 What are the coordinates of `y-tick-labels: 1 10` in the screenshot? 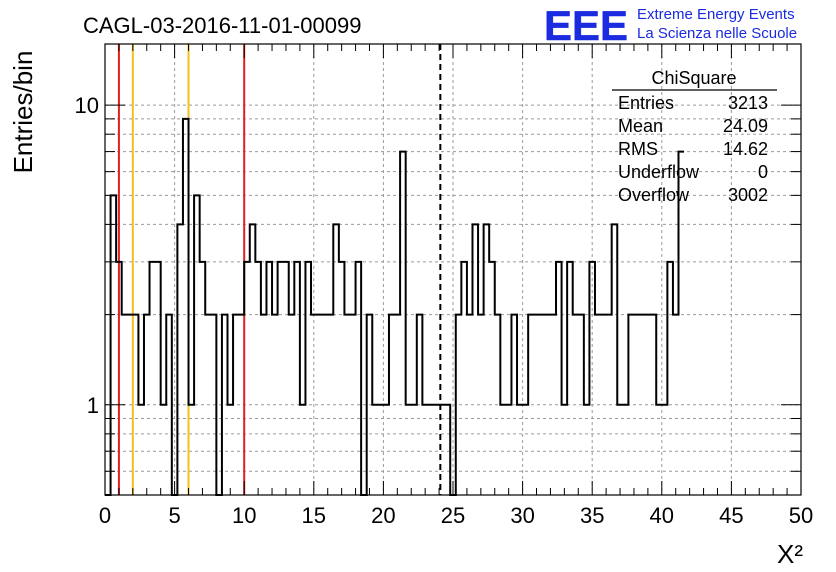 It's located at (87, 255).